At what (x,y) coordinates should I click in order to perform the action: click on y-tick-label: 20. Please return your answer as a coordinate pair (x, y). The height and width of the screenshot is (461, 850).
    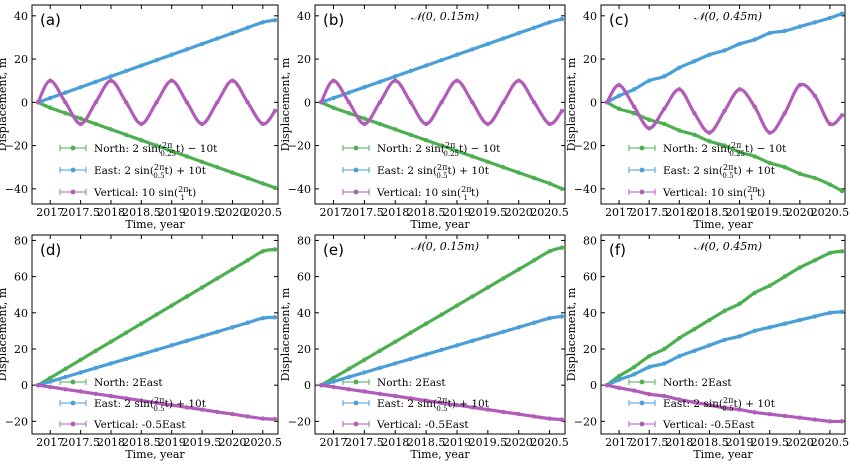
    Looking at the image, I should click on (304, 349).